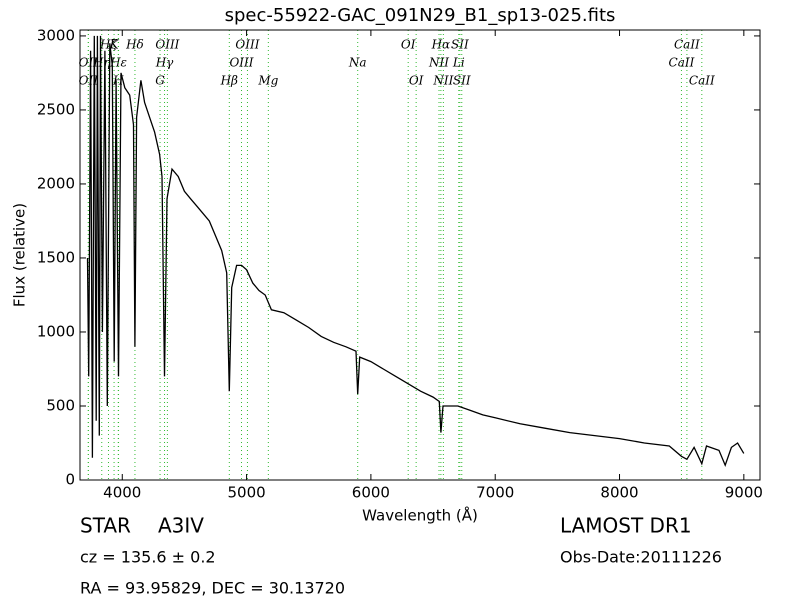 The width and height of the screenshot is (800, 600). Describe the element at coordinates (212, 588) in the screenshot. I see `coordinates: RA = 93.95829, DEC = 30.13720` at that location.